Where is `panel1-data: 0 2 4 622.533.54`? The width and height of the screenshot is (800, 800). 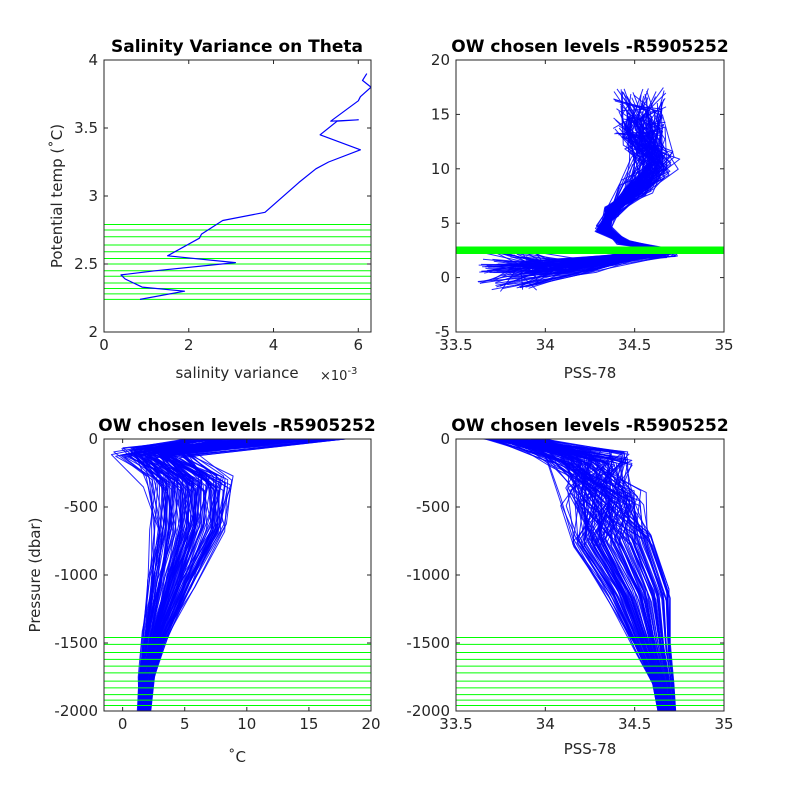
panel1-data: 0 2 4 622.533.54 is located at coordinates (223, 202).